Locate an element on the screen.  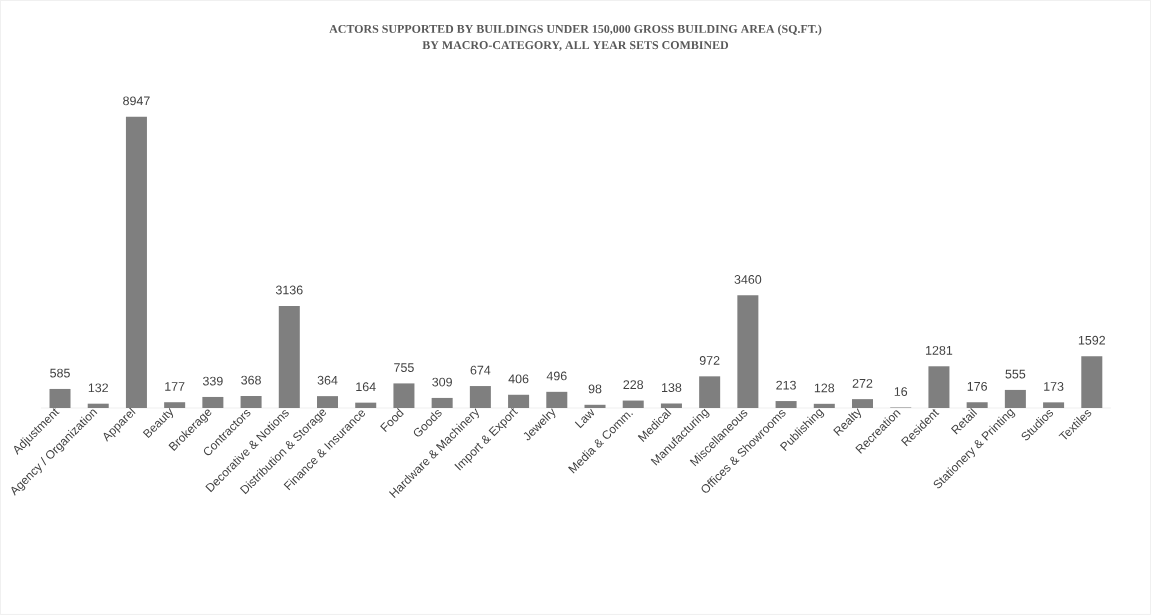
data-label: 272 is located at coordinates (862, 383).